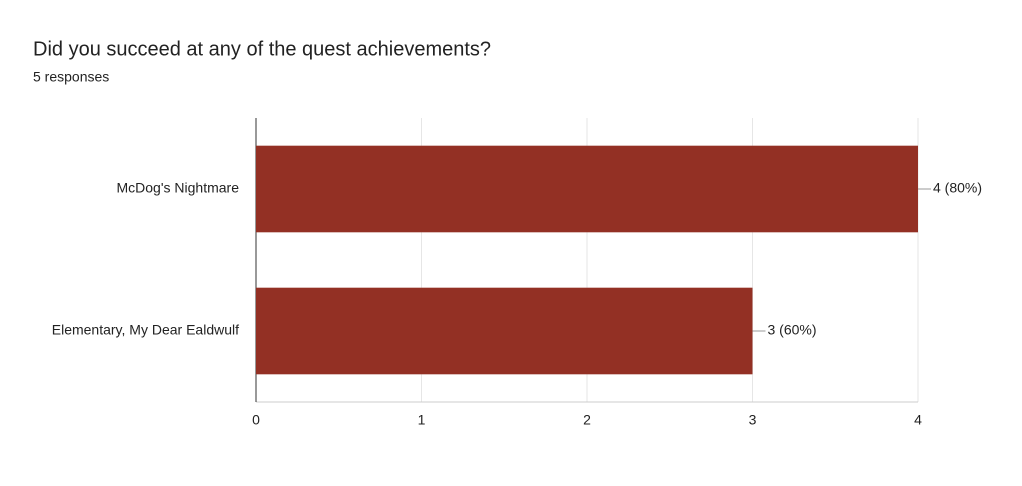  What do you see at coordinates (918, 420) in the screenshot?
I see `x-tick-label: 4` at bounding box center [918, 420].